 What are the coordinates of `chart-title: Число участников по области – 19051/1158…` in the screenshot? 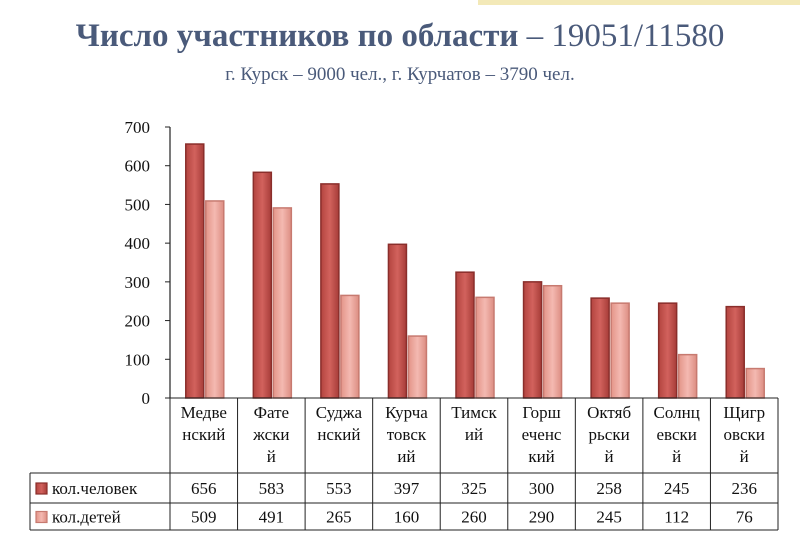 It's located at (400, 36).